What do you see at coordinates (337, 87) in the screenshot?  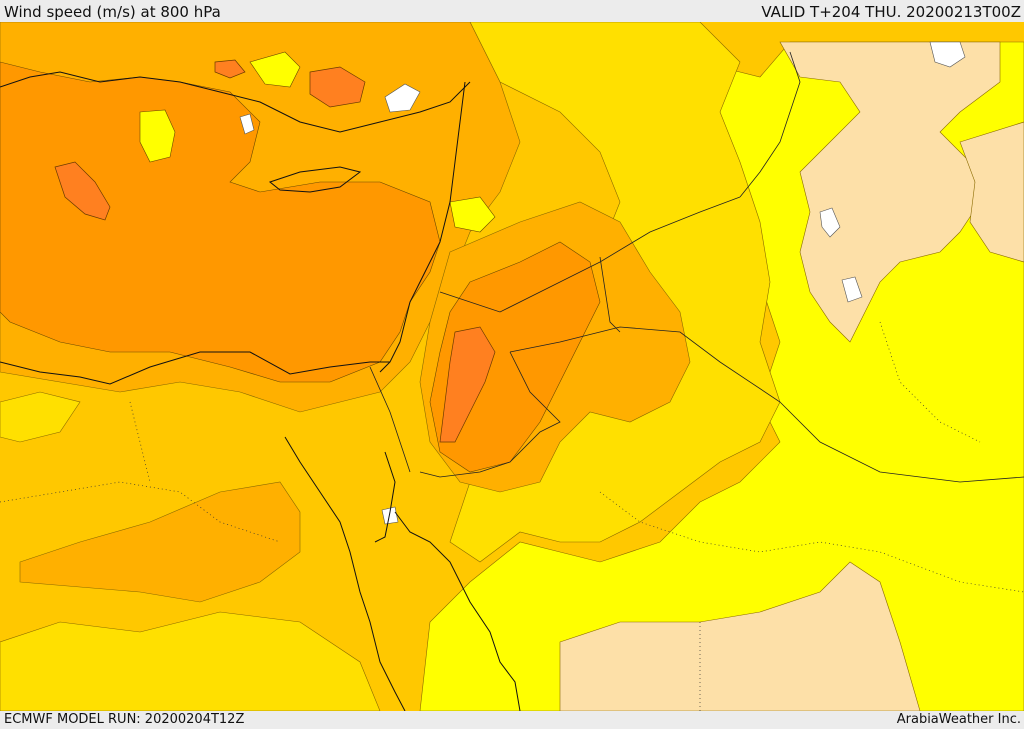 I see `wind-zone-dark-orange-core-north` at bounding box center [337, 87].